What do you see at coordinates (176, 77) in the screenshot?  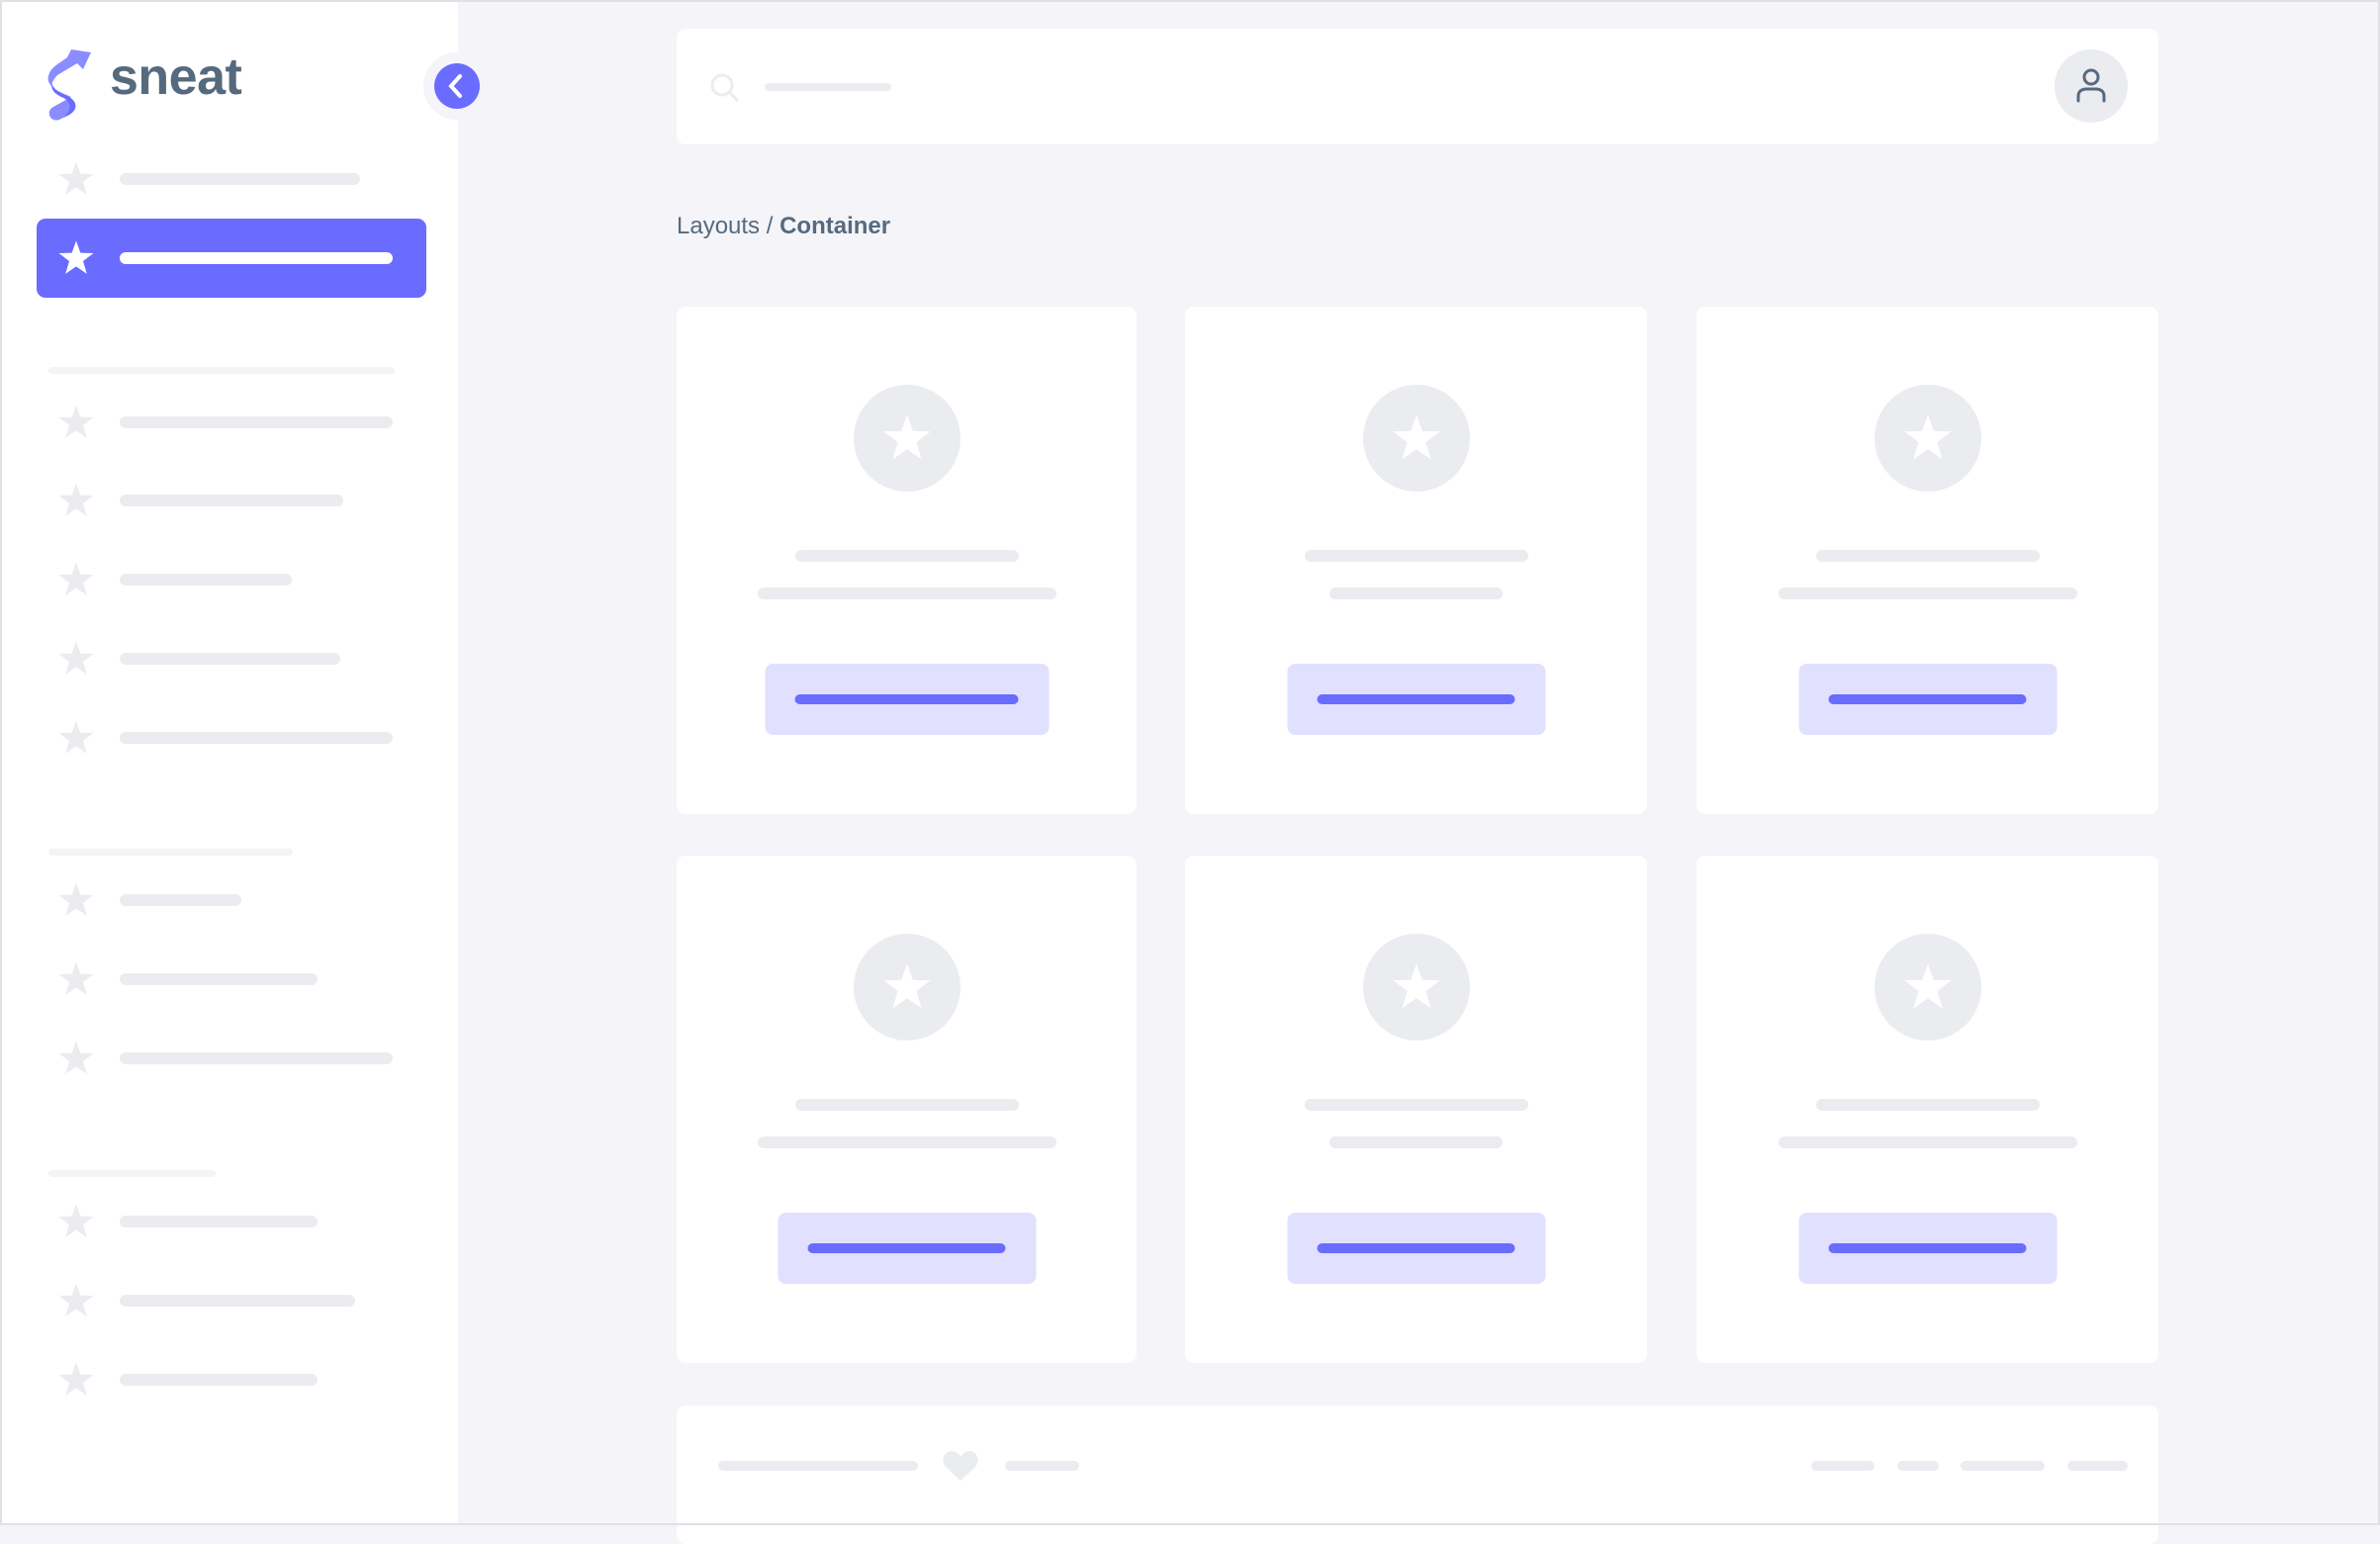 I see `logo-text: sneat` at bounding box center [176, 77].